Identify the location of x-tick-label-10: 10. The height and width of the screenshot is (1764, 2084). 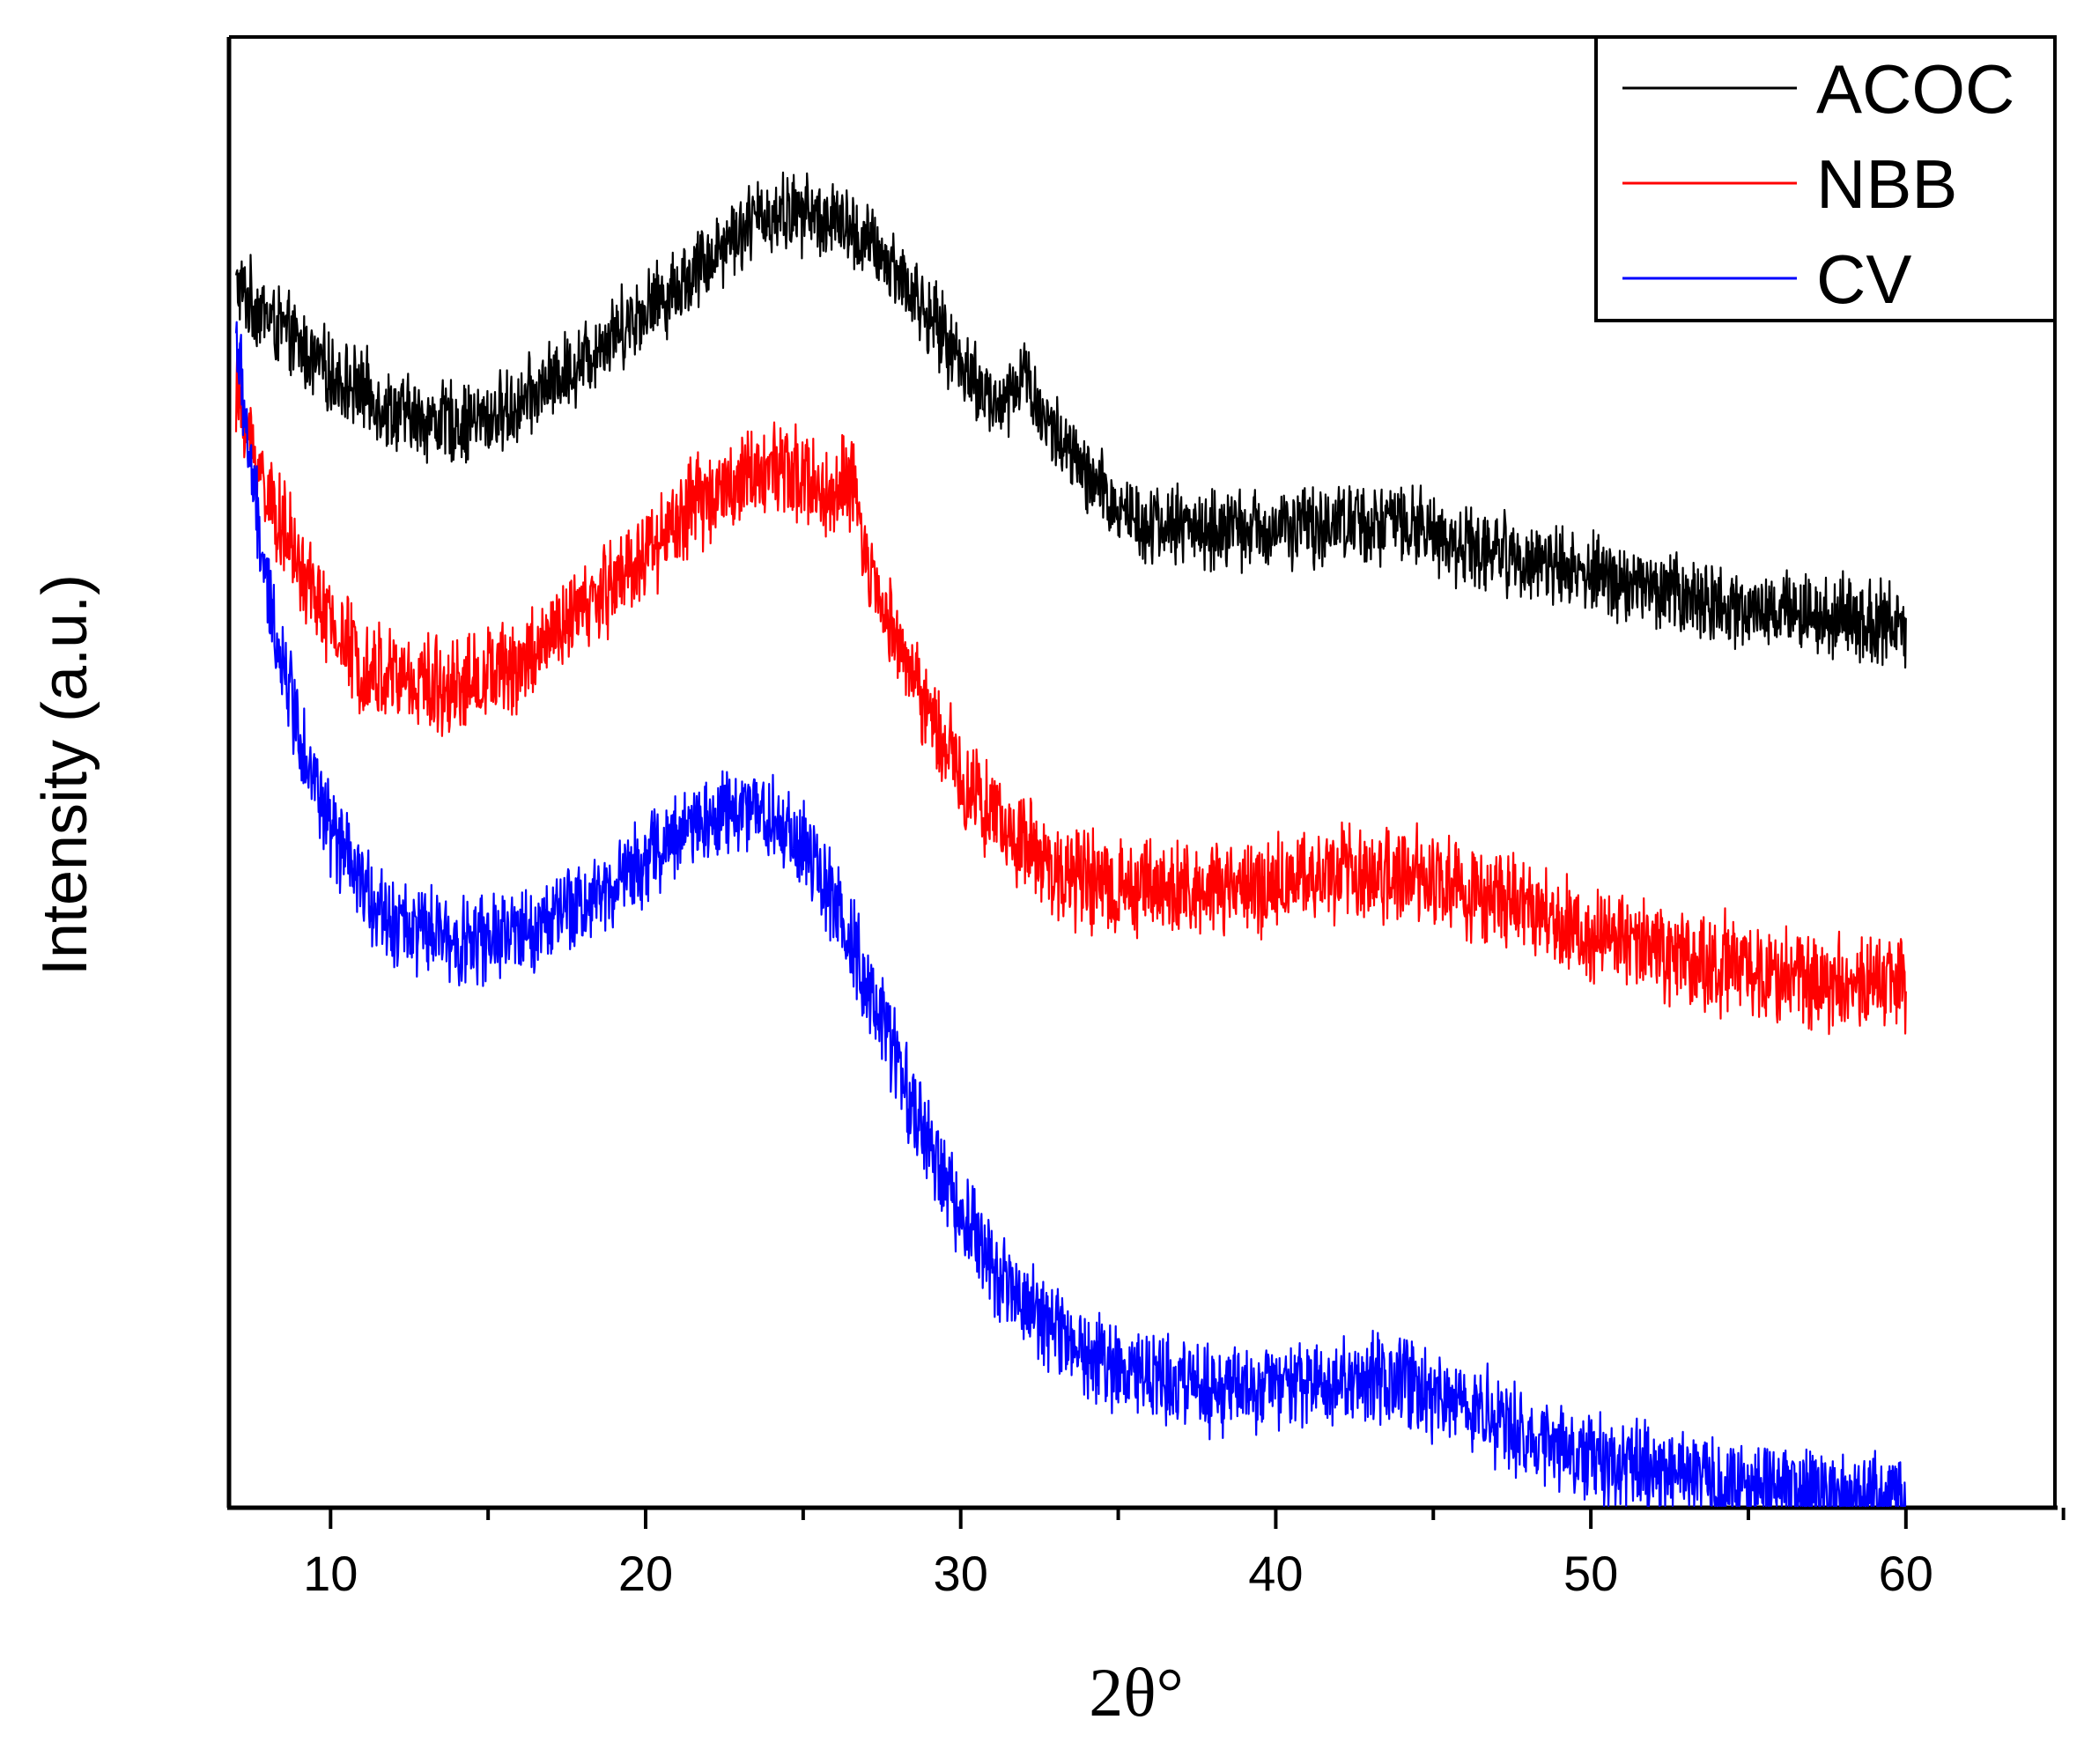
(330, 1573).